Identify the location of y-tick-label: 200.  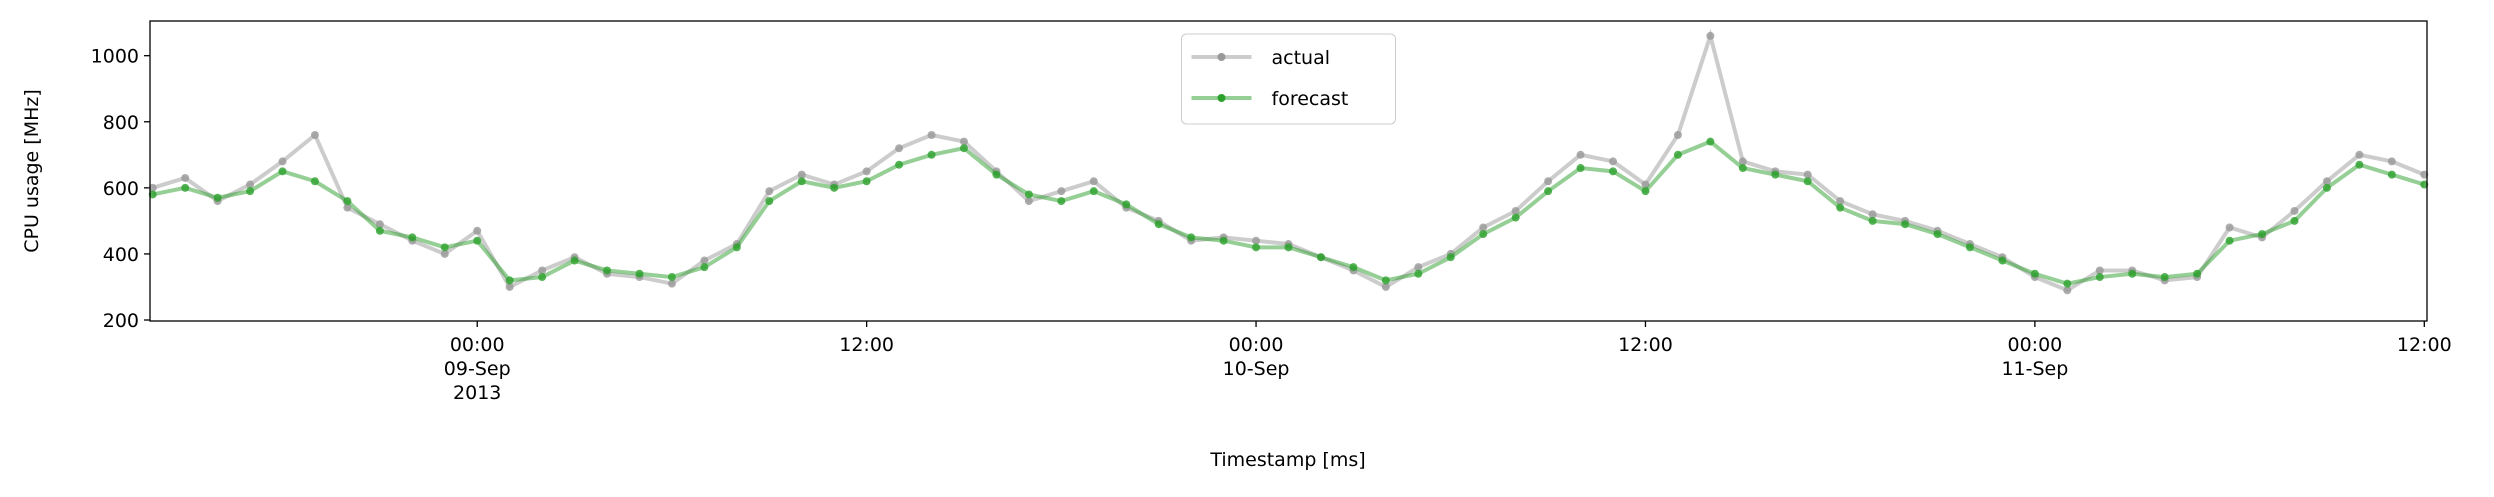
(121, 321).